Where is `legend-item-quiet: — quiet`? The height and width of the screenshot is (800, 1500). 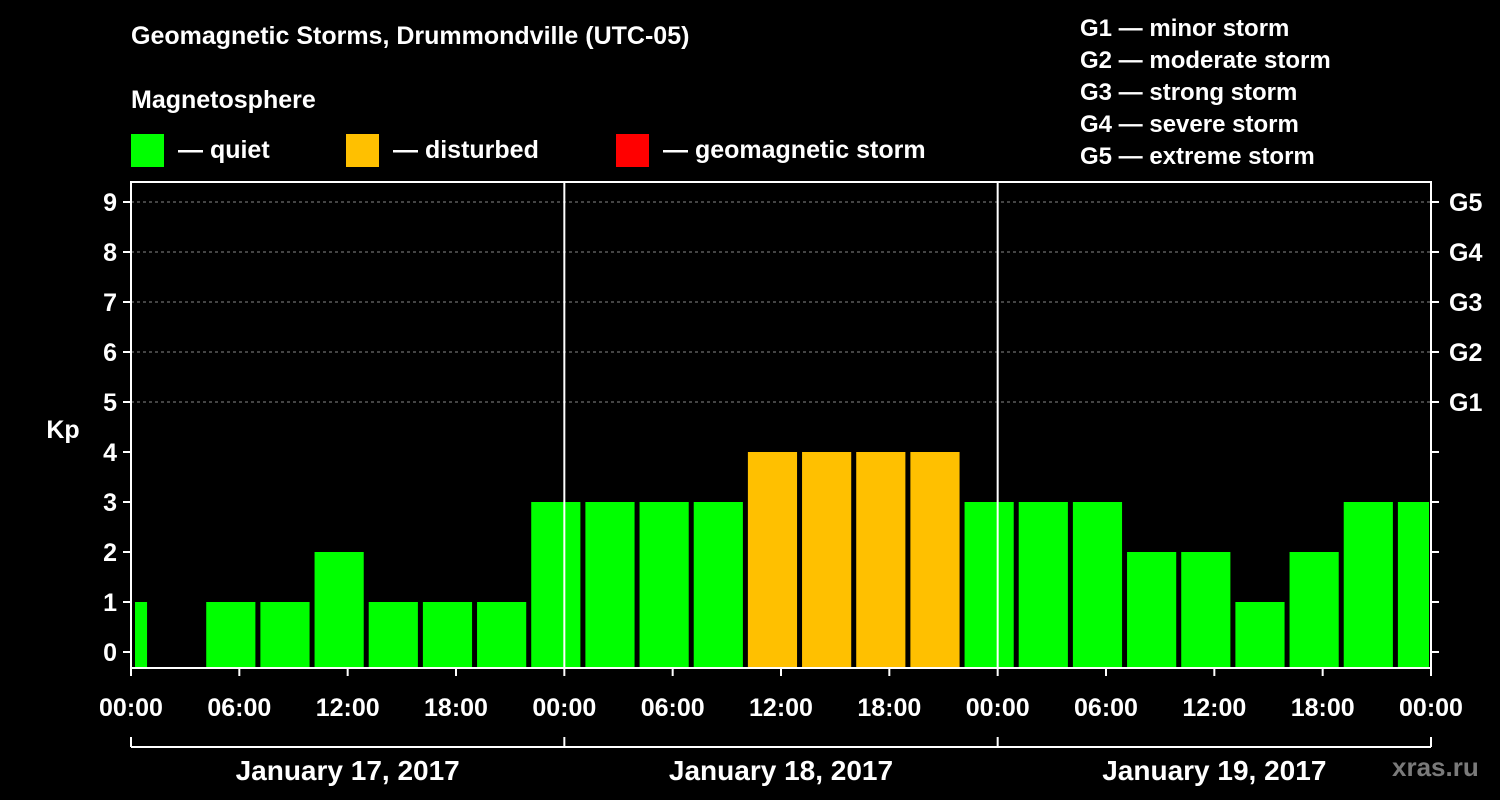 legend-item-quiet: — quiet is located at coordinates (200, 150).